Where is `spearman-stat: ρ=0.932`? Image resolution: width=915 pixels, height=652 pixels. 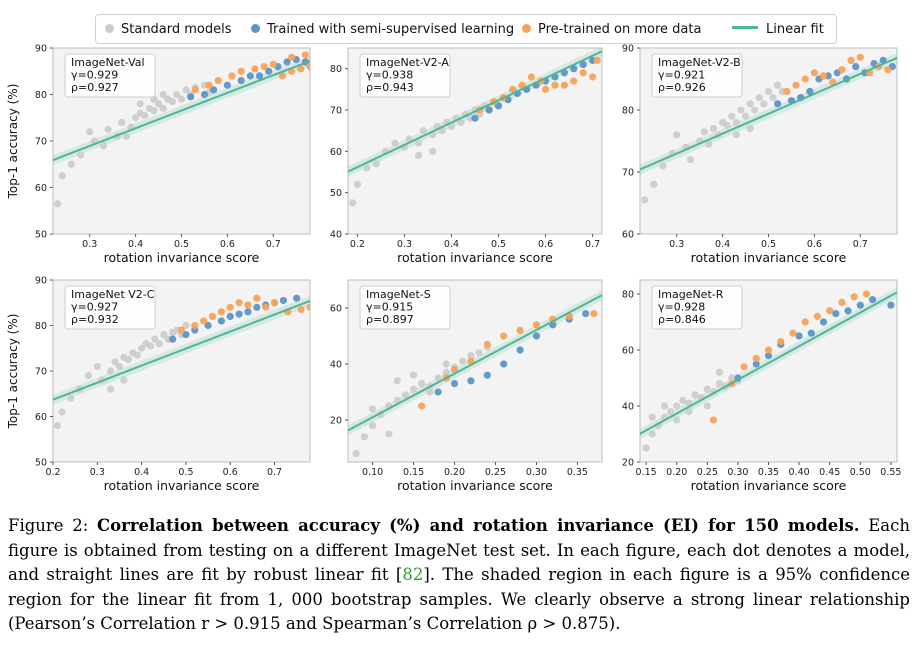
spearman-stat: ρ=0.932 is located at coordinates (95, 319).